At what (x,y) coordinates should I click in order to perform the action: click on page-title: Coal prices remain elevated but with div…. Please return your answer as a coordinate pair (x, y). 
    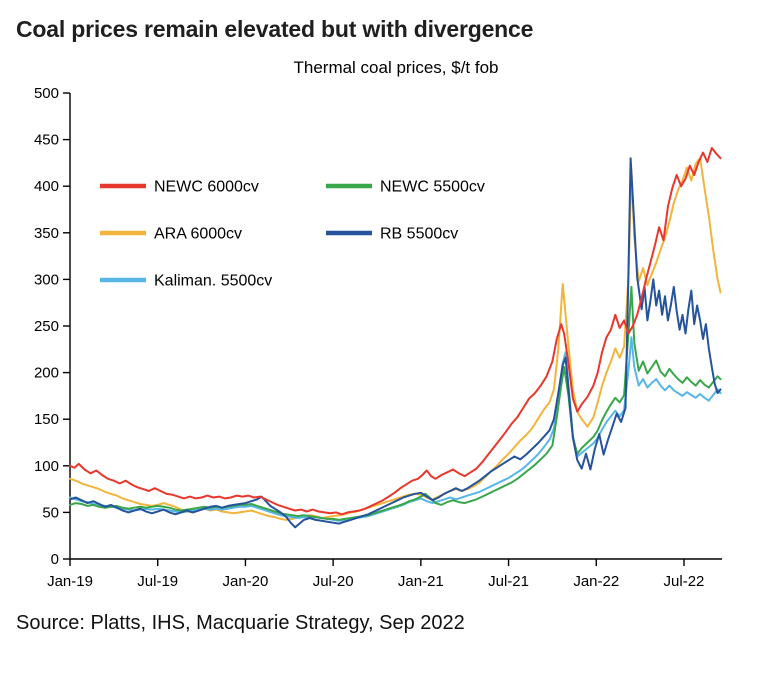
    Looking at the image, I should click on (275, 29).